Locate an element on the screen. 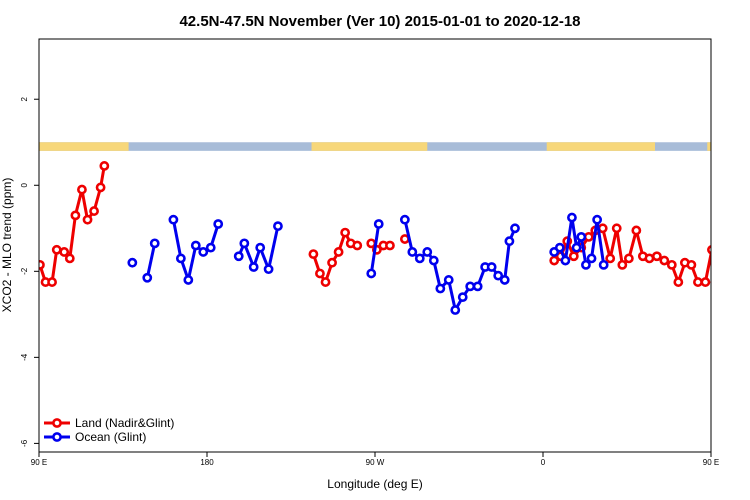 This screenshot has height=500, width=750. y-tick-label: -2 is located at coordinates (24, 271).